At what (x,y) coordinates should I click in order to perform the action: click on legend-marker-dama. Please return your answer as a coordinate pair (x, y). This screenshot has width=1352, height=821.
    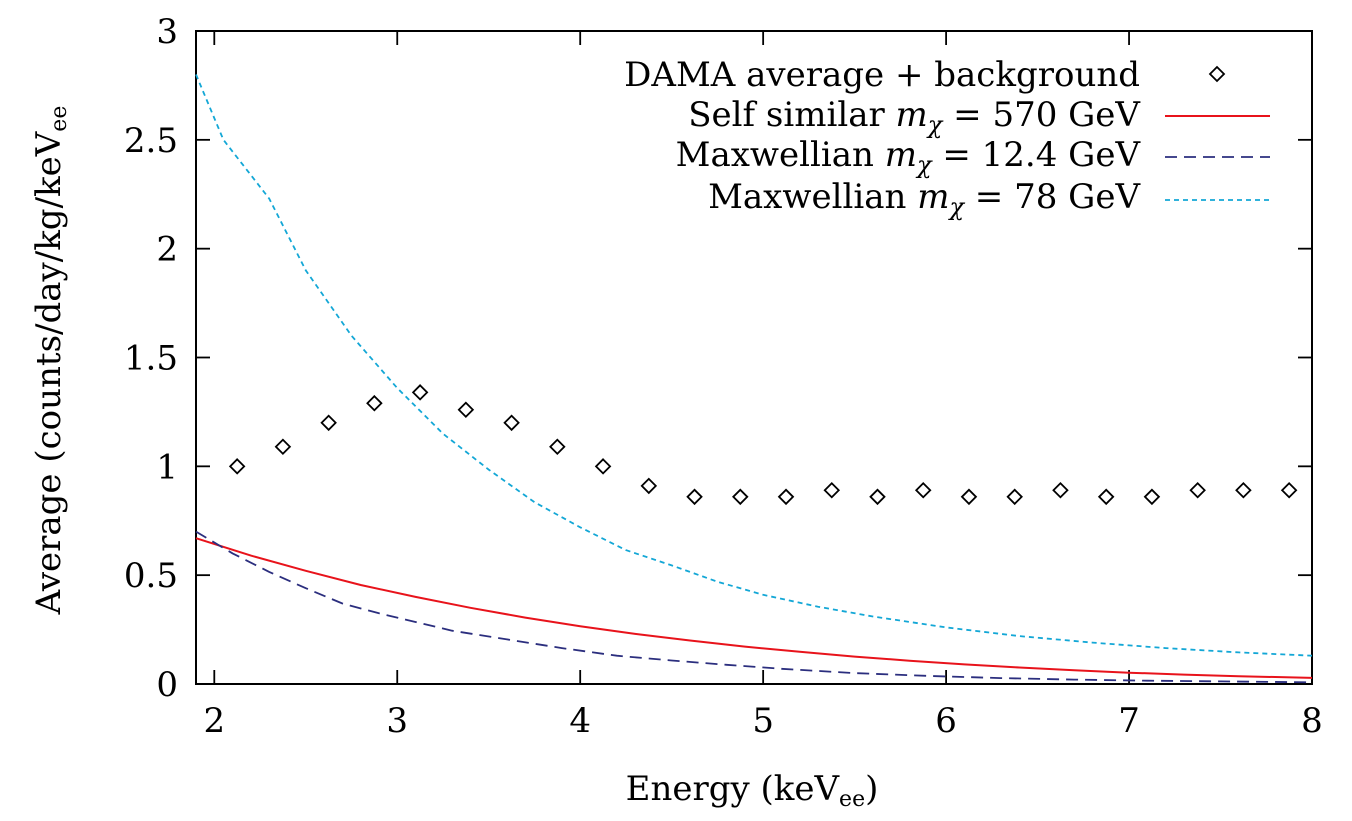
    Looking at the image, I should click on (1217, 74).